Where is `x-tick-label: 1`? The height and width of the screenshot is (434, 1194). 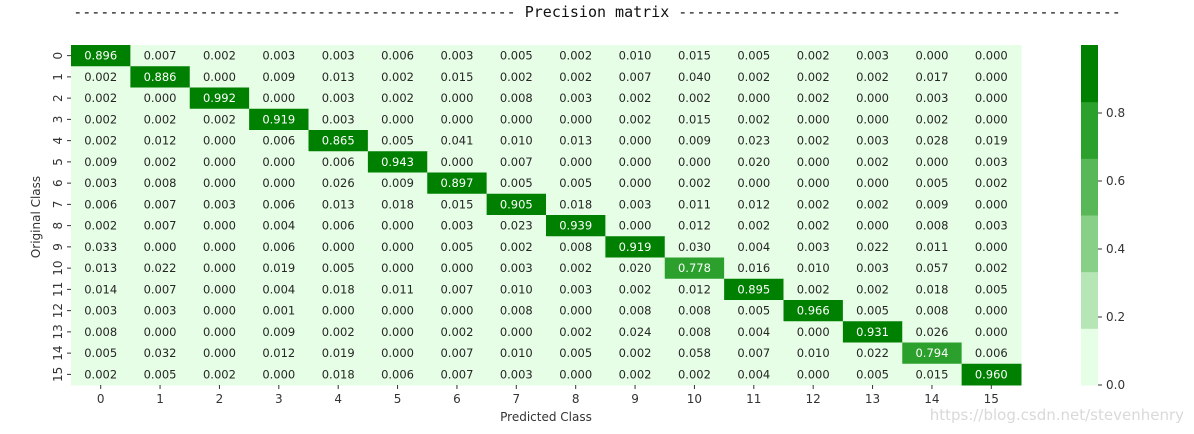 x-tick-label: 1 is located at coordinates (160, 399).